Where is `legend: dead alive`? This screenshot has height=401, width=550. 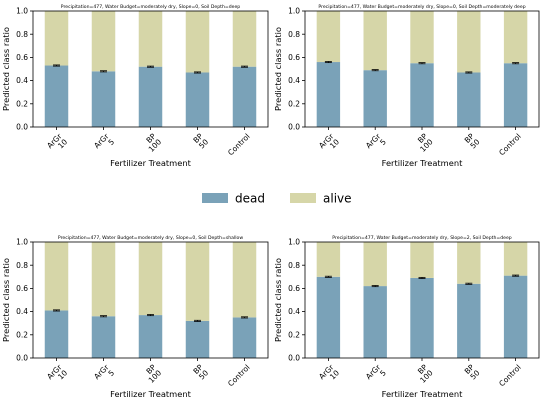
legend: dead alive is located at coordinates (277, 199).